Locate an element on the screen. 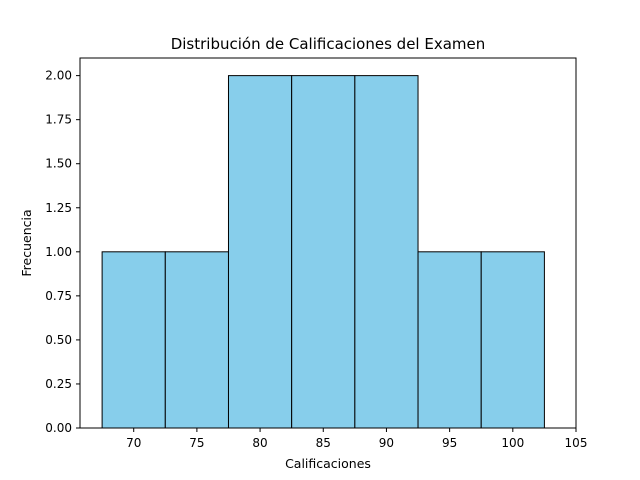 The height and width of the screenshot is (480, 640). y-tick-label: 1.75 is located at coordinates (58, 120).